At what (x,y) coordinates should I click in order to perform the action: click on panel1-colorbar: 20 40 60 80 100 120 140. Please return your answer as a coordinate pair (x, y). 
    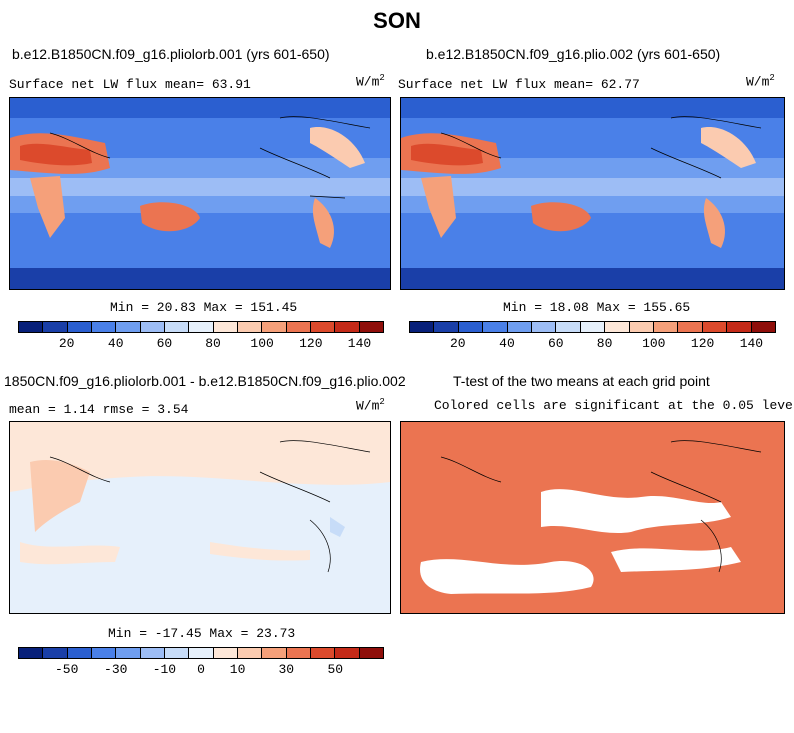
    Looking at the image, I should click on (201, 336).